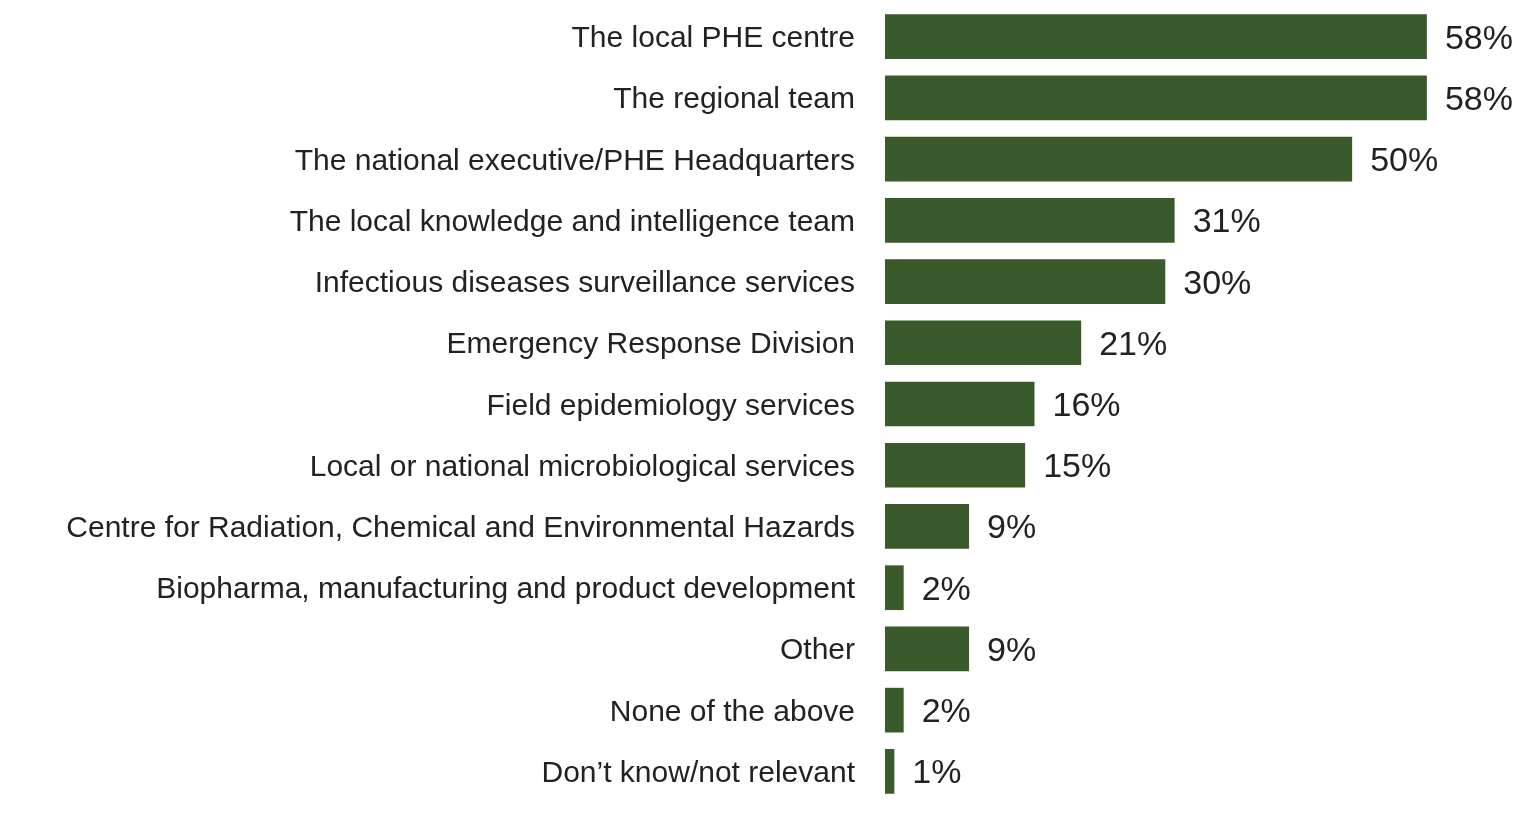 This screenshot has width=1529, height=824. What do you see at coordinates (1133, 342) in the screenshot?
I see `data-label: 21%` at bounding box center [1133, 342].